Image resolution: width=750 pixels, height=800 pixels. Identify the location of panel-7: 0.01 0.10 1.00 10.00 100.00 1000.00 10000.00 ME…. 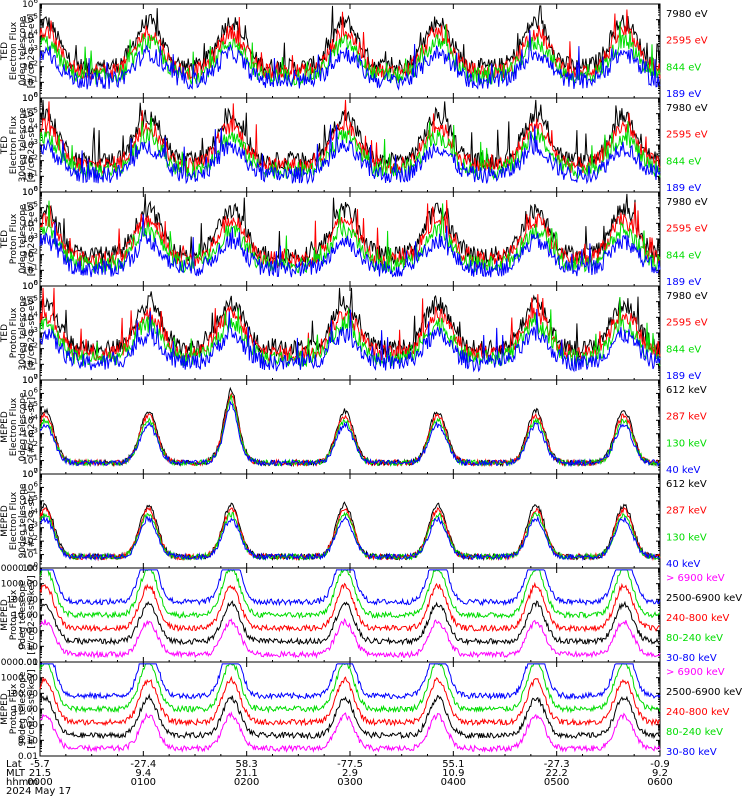
(371, 616).